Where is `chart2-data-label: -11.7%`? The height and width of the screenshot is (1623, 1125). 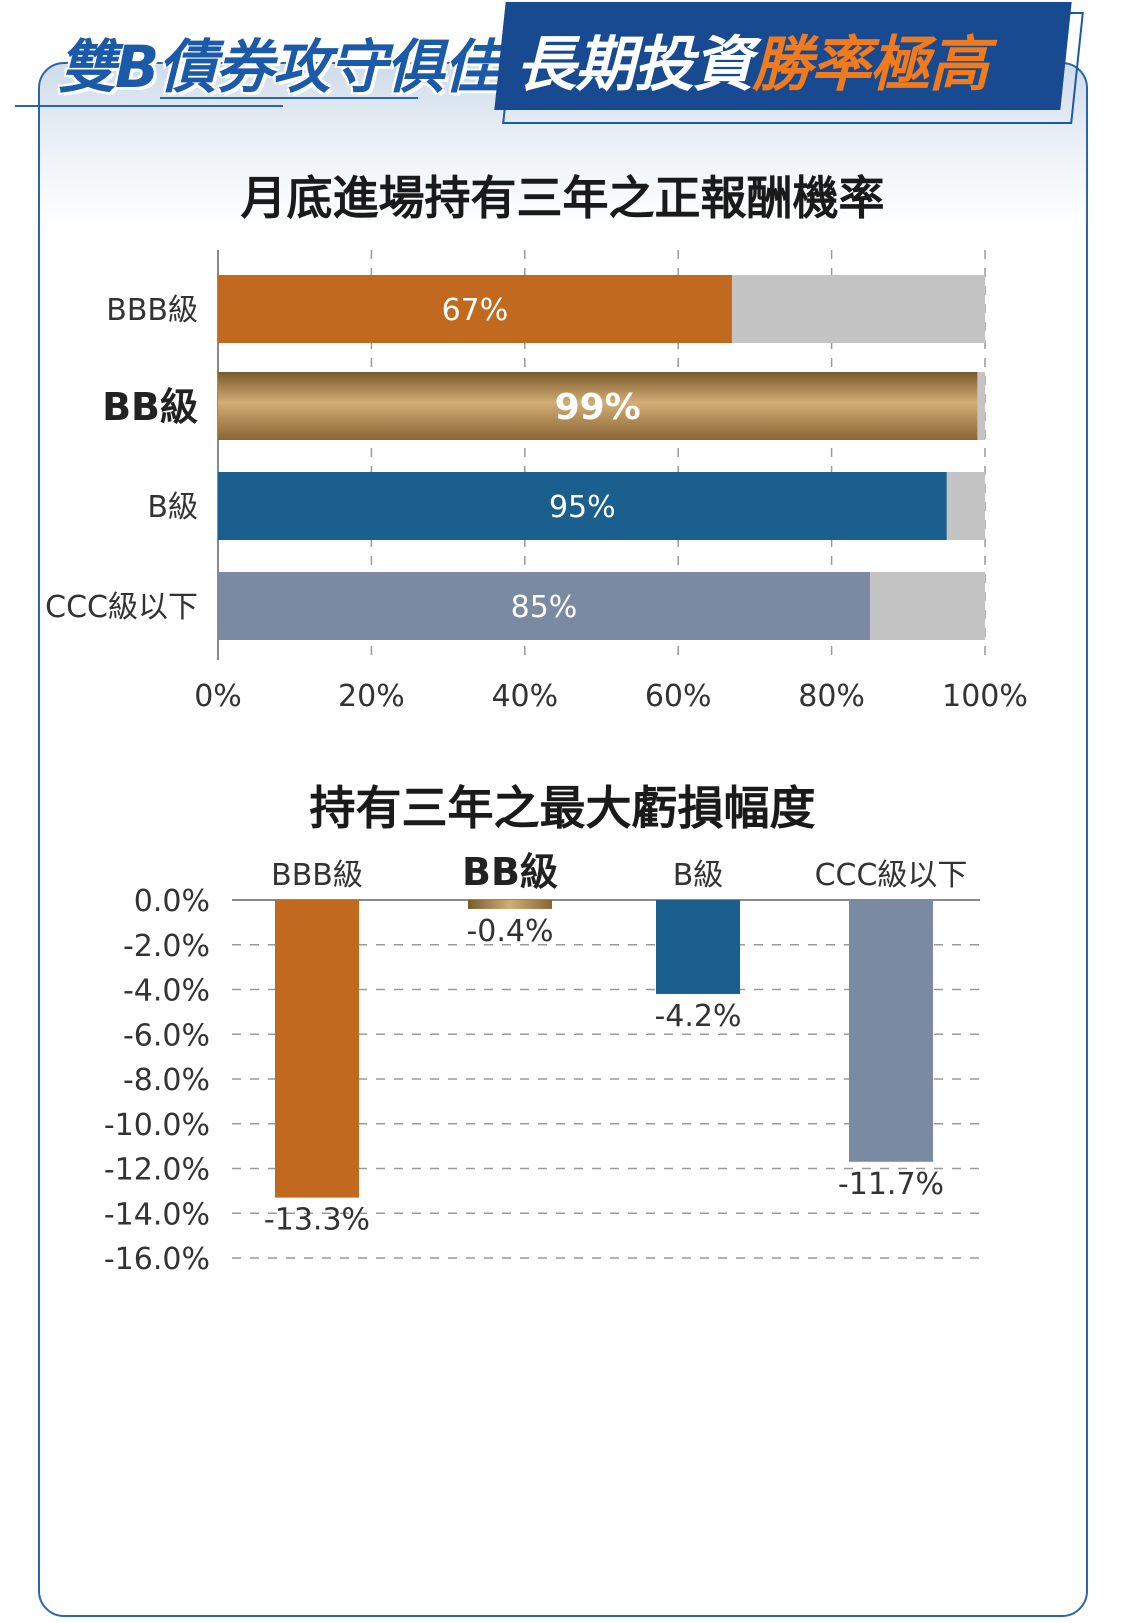 chart2-data-label: -11.7% is located at coordinates (891, 1184).